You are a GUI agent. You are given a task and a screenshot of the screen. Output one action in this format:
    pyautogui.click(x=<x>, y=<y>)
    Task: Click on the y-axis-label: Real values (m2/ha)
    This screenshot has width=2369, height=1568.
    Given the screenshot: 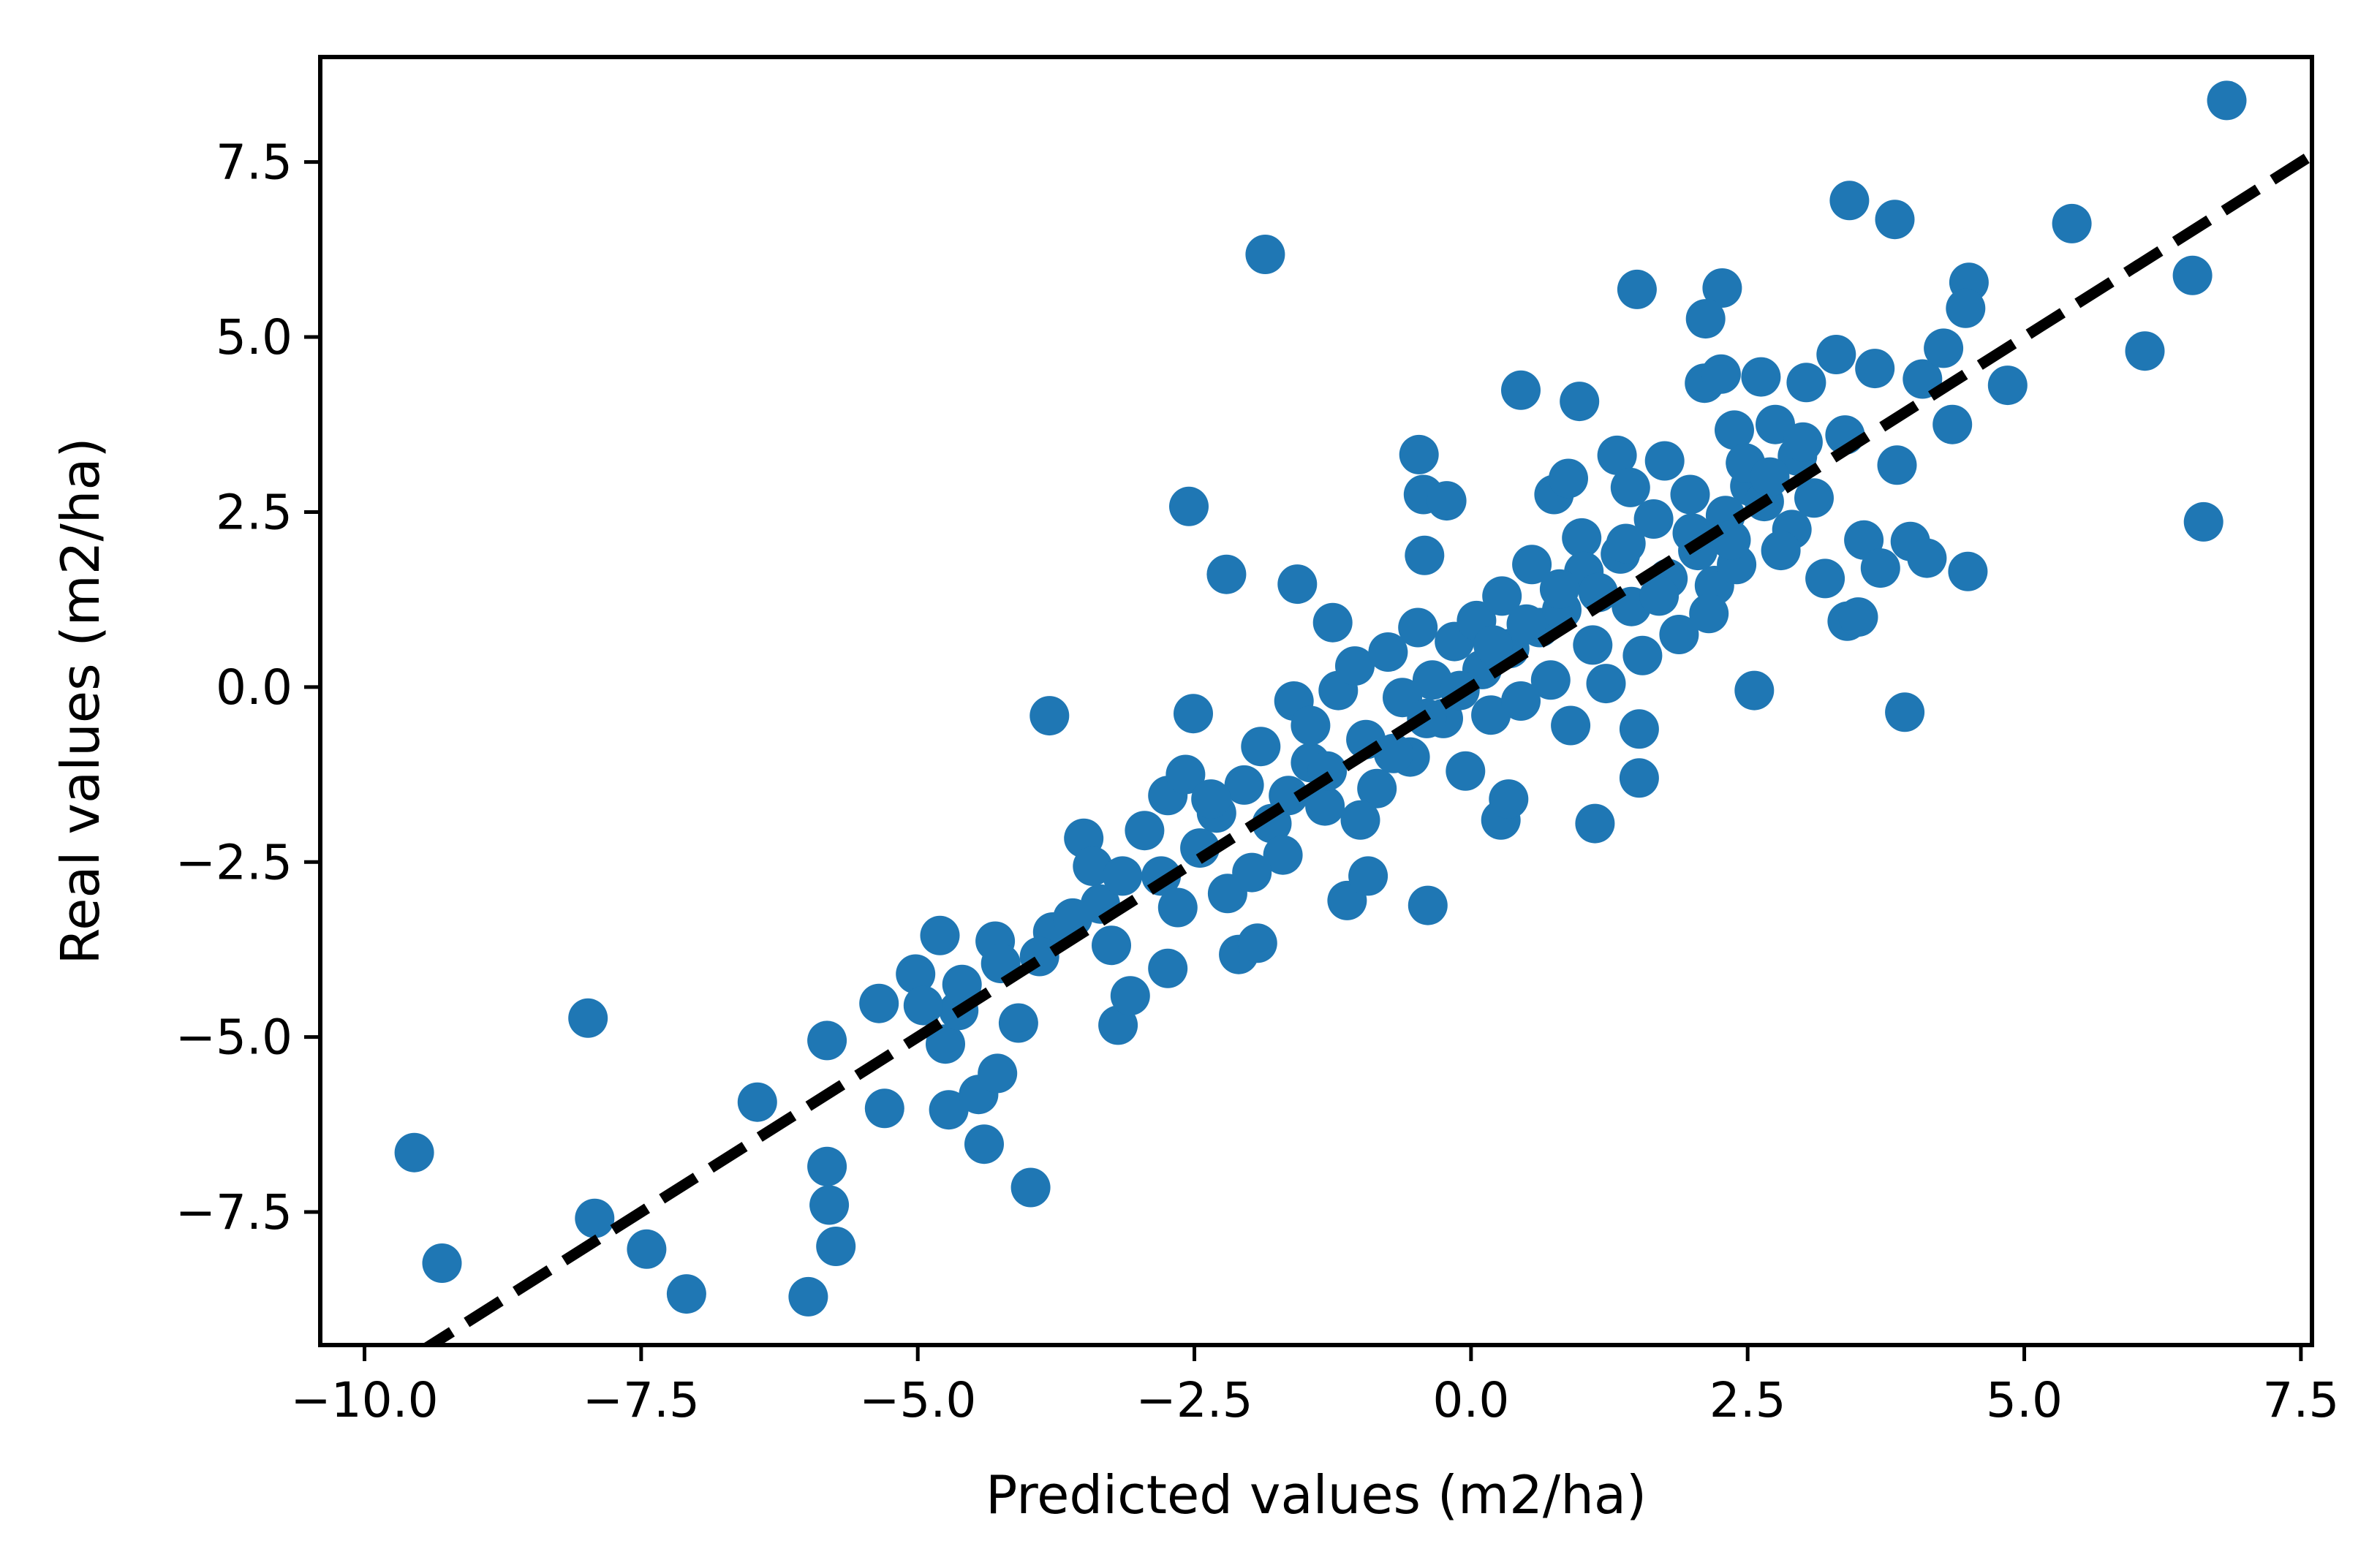 What is the action you would take?
    pyautogui.click(x=80, y=701)
    